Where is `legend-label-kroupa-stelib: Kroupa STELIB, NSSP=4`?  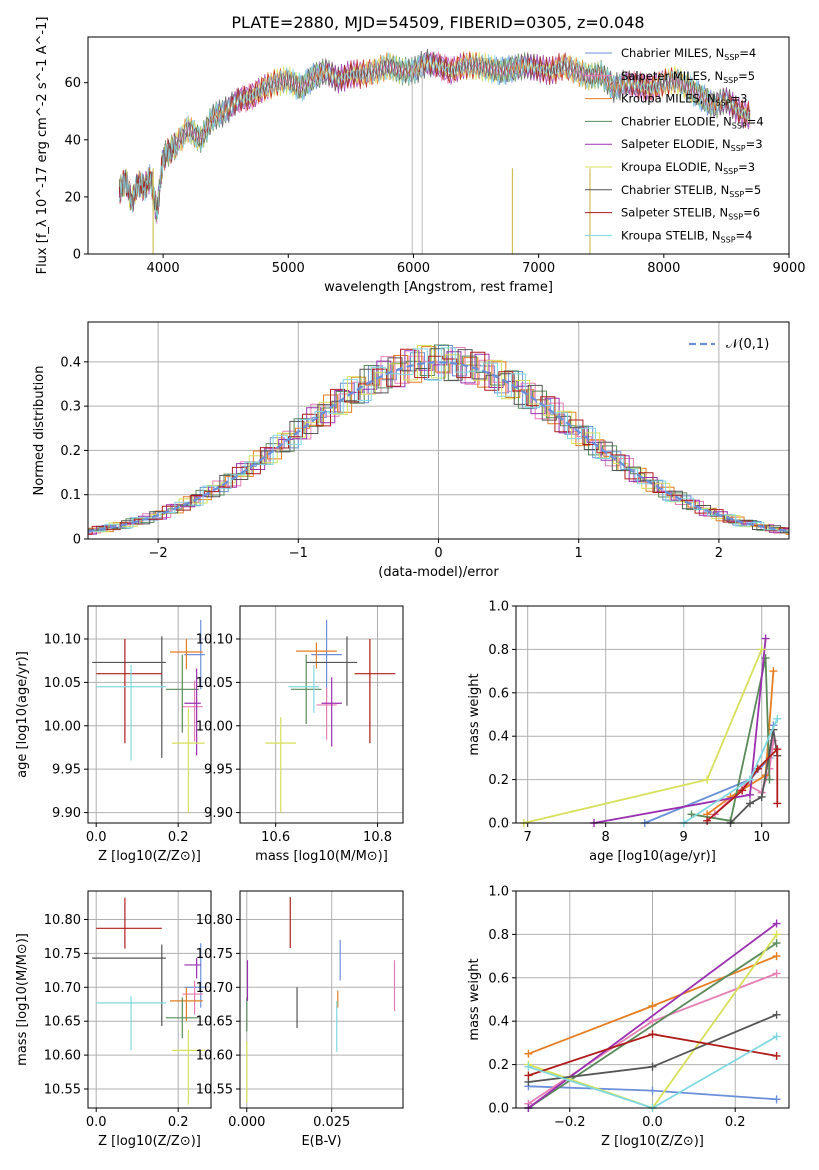 legend-label-kroupa-stelib: Kroupa STELIB, NSSP=4 is located at coordinates (686, 236).